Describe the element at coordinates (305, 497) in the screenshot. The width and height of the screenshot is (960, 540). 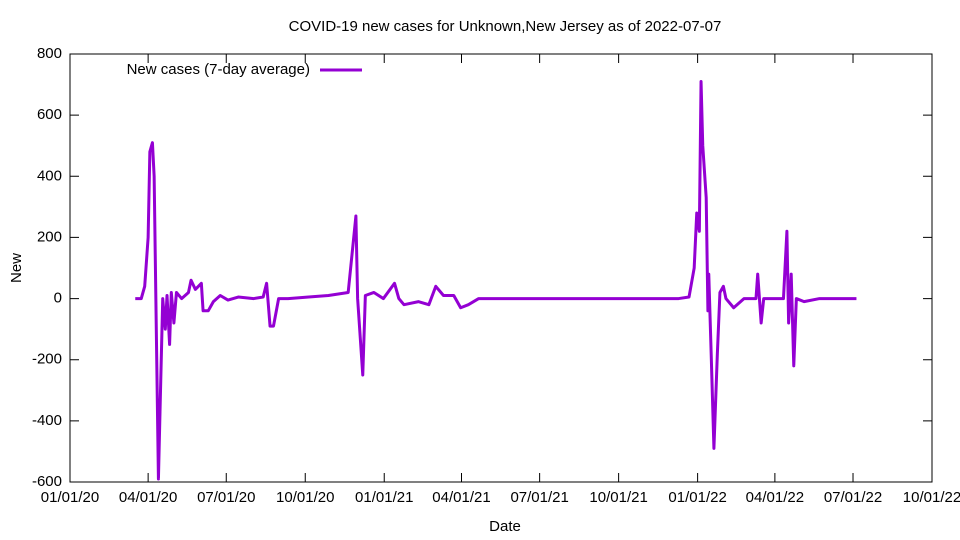
I see `x-tick-label: 10/01/20` at that location.